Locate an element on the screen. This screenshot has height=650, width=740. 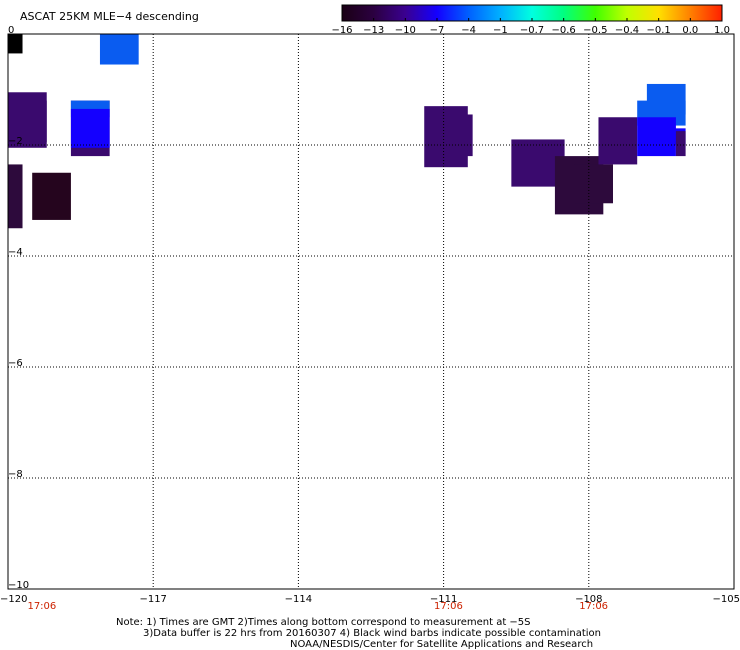
y-tick-label: −6 is located at coordinates (15, 363).